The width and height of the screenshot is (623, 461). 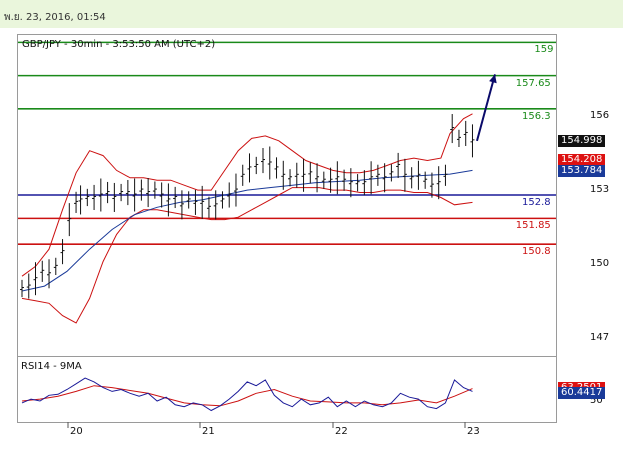 What do you see at coordinates (600, 263) in the screenshot?
I see `y-tick-1: 150` at bounding box center [600, 263].